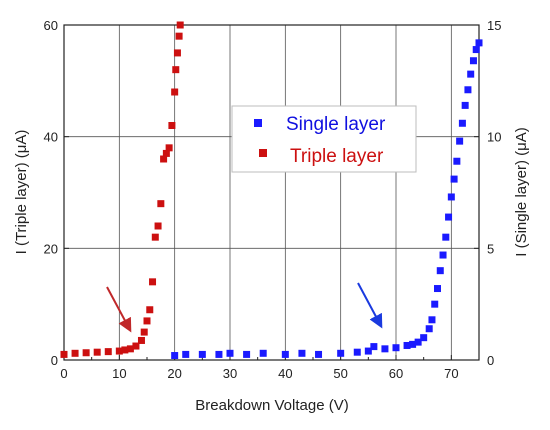  Describe the element at coordinates (21, 192) in the screenshot. I see `y-axis-left-label: I (Triple layer) (μA)` at that location.